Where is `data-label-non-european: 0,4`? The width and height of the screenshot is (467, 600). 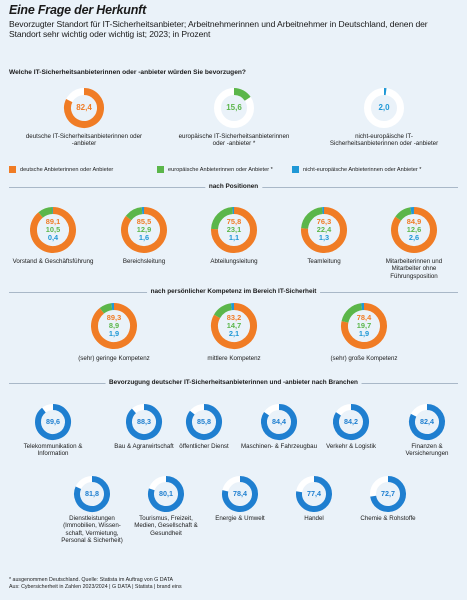 data-label-non-european: 0,4 is located at coordinates (53, 238).